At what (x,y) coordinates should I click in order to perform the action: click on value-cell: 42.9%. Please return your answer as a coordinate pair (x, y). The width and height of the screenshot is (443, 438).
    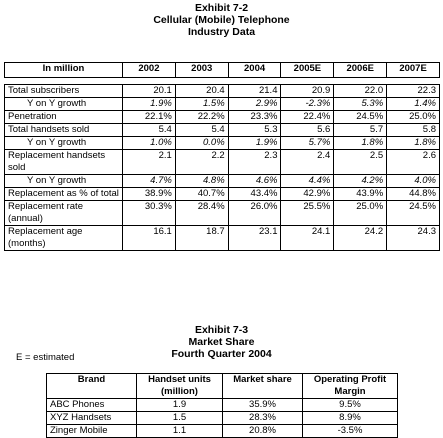
    Looking at the image, I should click on (307, 194).